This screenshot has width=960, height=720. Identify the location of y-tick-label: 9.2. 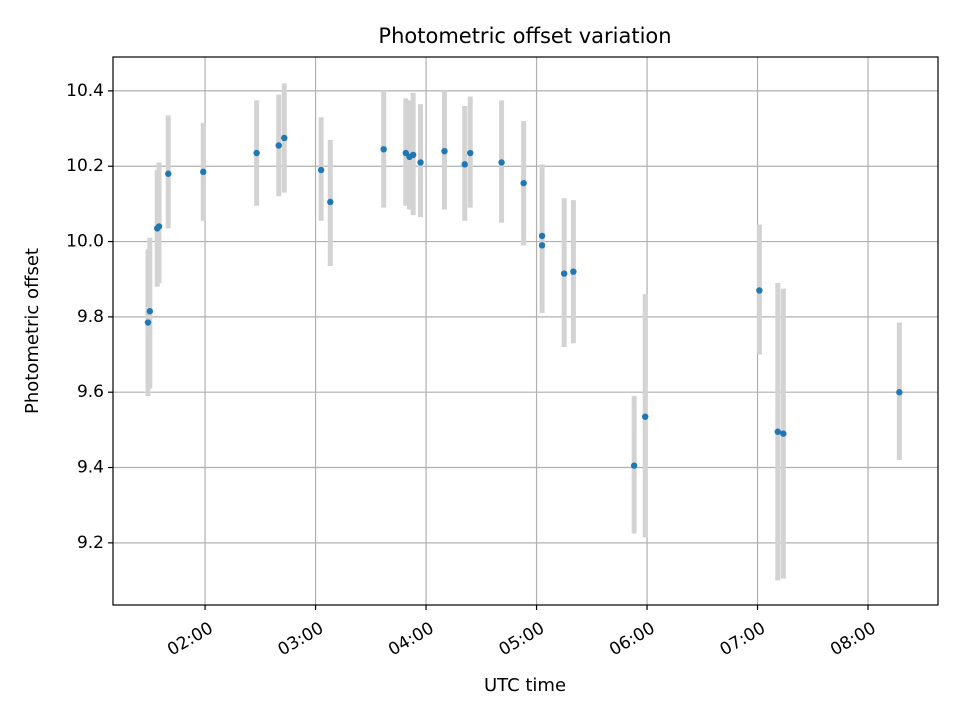
(90, 543).